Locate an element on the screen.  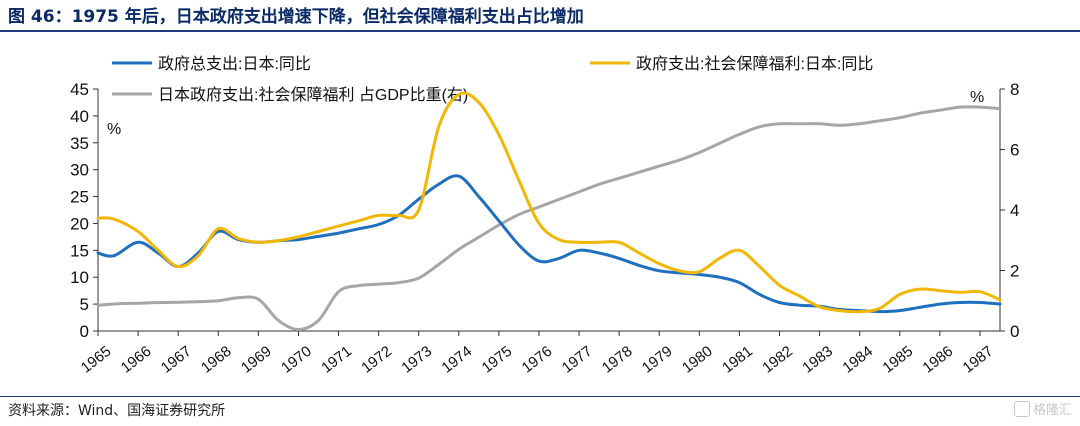
x-tick-label: 1987 is located at coordinates (978, 360).